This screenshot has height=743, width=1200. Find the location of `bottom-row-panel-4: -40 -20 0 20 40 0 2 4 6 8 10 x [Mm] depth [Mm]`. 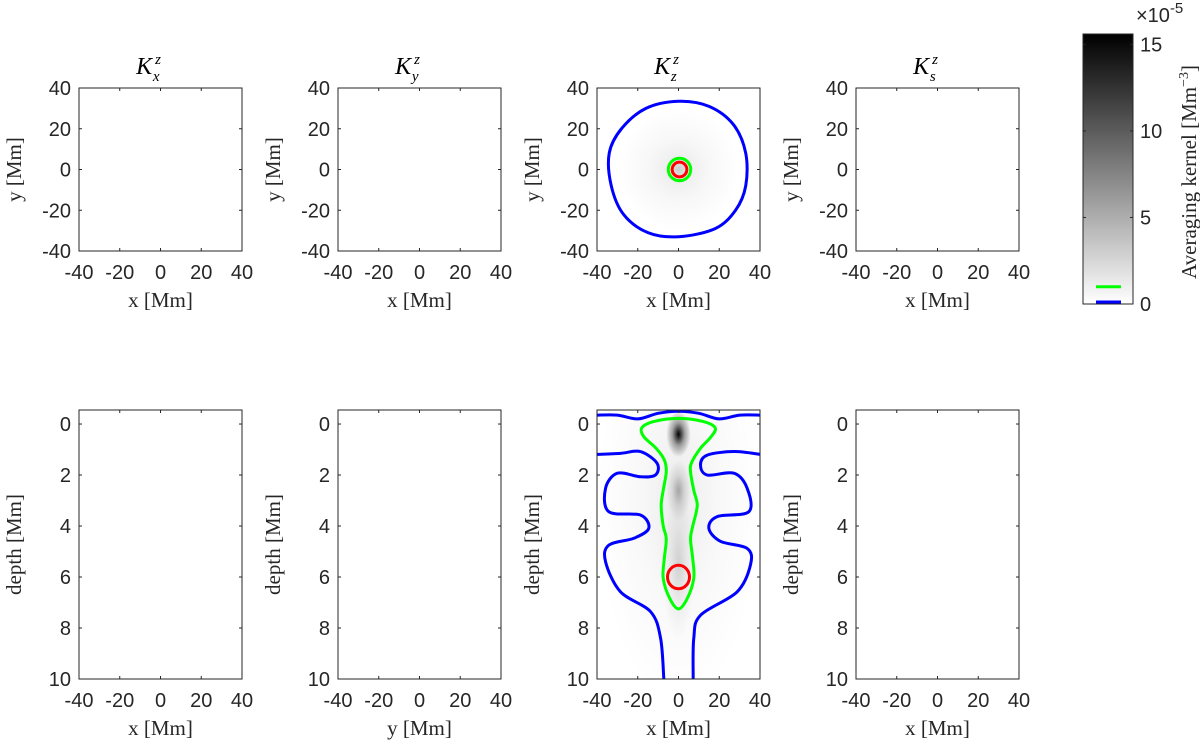

bottom-row-panel-4: -40 -20 0 20 40 0 2 4 6 8 10 x [Mm] depth [Mm] is located at coordinates (904, 574).